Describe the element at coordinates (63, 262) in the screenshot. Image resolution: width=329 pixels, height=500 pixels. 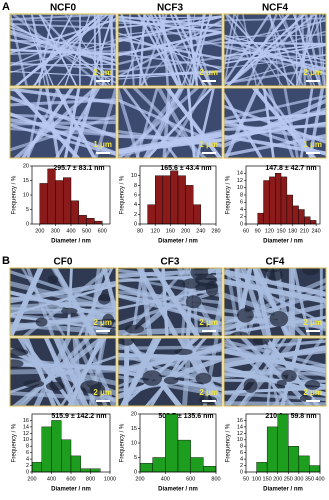
I see `column-title: CF0` at that location.